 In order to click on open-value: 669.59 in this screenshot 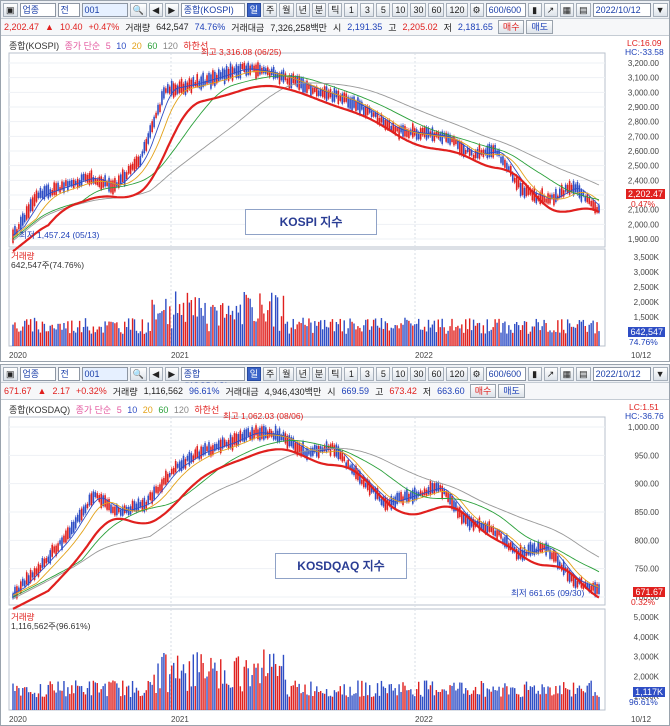, I will do `click(355, 391)`.